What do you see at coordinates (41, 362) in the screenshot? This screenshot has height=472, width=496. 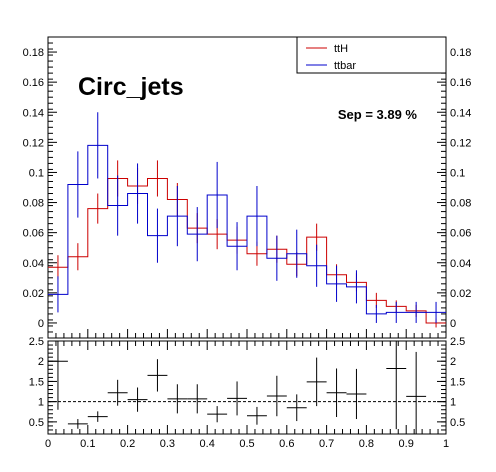 I see `ratio-y-tick-label-left: 2` at bounding box center [41, 362].